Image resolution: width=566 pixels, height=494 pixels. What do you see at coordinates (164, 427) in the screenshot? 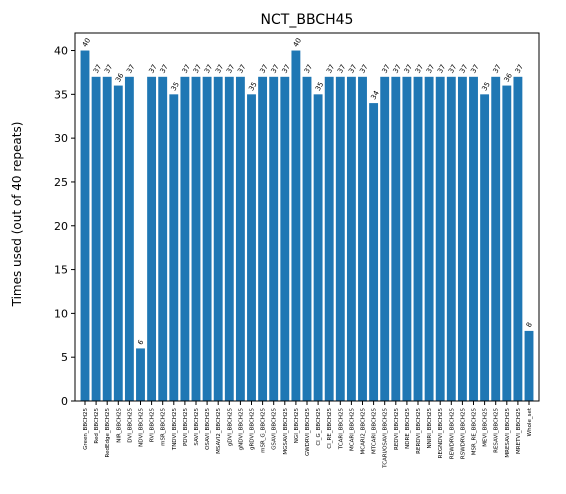
I see `x-tick-label: mSR_BBCH25` at bounding box center [164, 427].